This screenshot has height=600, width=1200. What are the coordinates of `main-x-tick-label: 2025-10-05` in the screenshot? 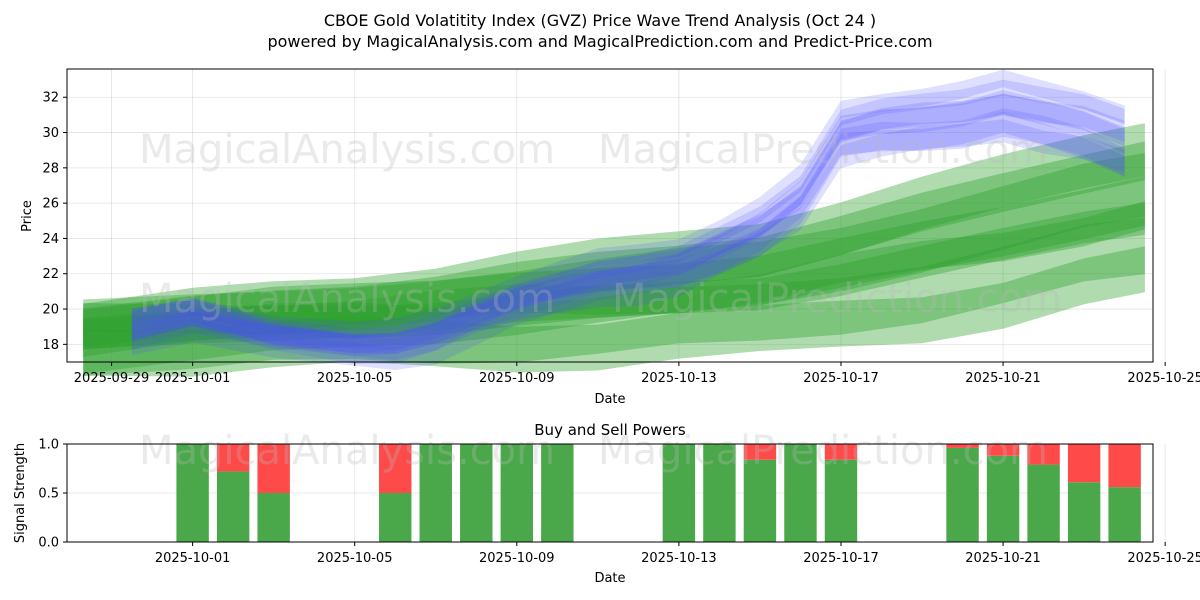 It's located at (355, 378).